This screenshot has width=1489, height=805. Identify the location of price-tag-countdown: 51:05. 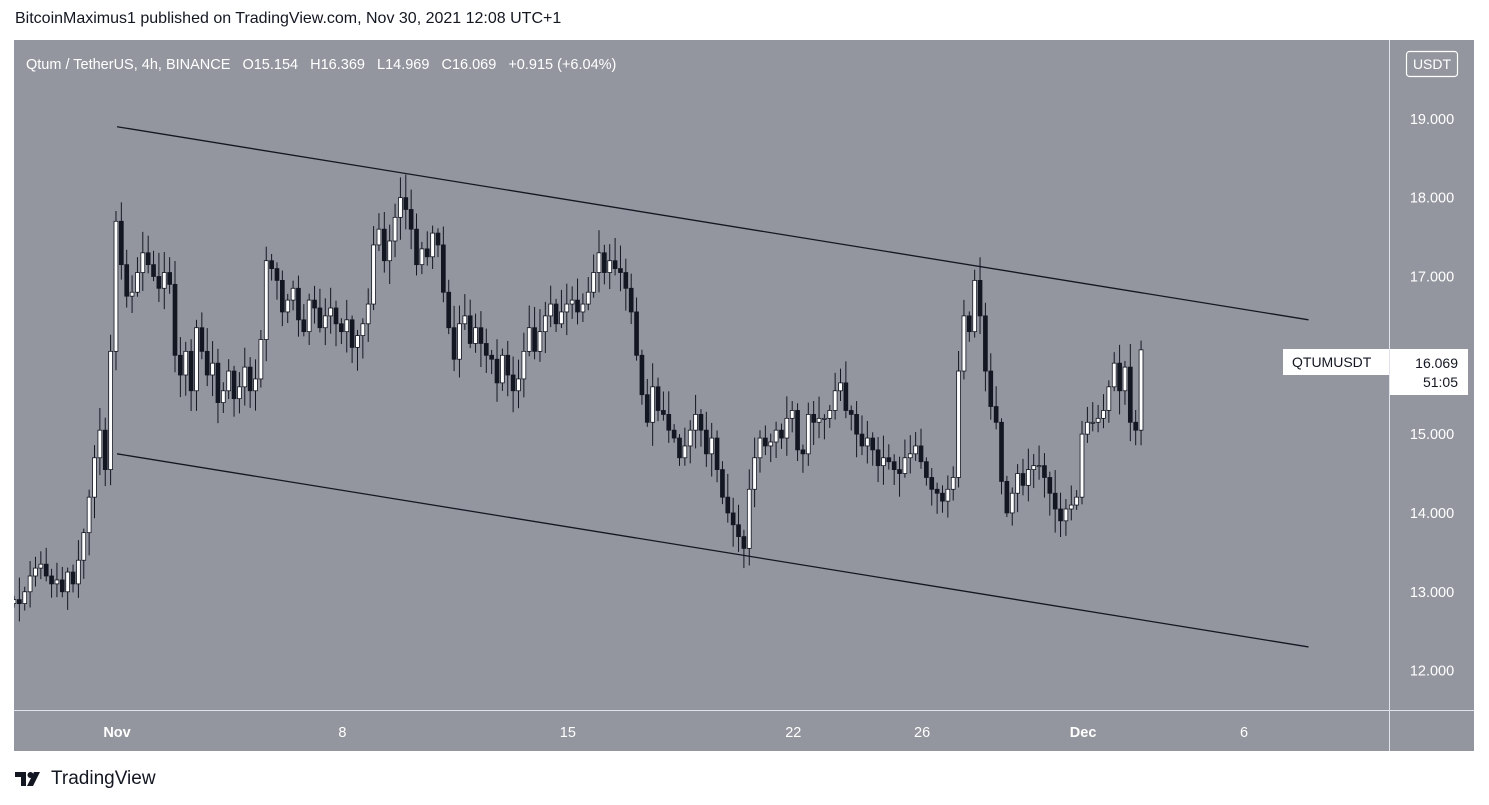
(1440, 382).